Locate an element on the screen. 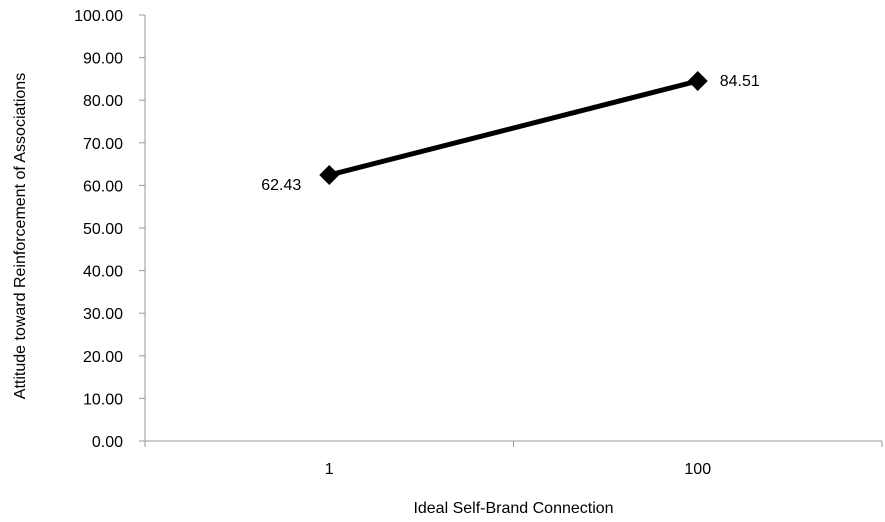 The height and width of the screenshot is (522, 885). y-tick-label: 0.00 is located at coordinates (107, 442).